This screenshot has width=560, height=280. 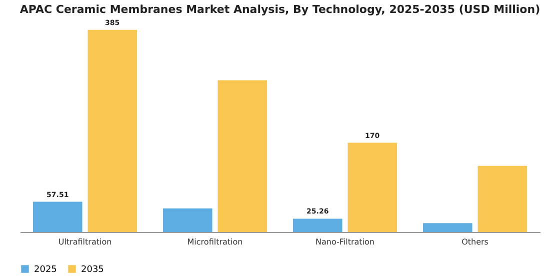 What do you see at coordinates (92, 270) in the screenshot?
I see `legend-label: 2035` at bounding box center [92, 270].